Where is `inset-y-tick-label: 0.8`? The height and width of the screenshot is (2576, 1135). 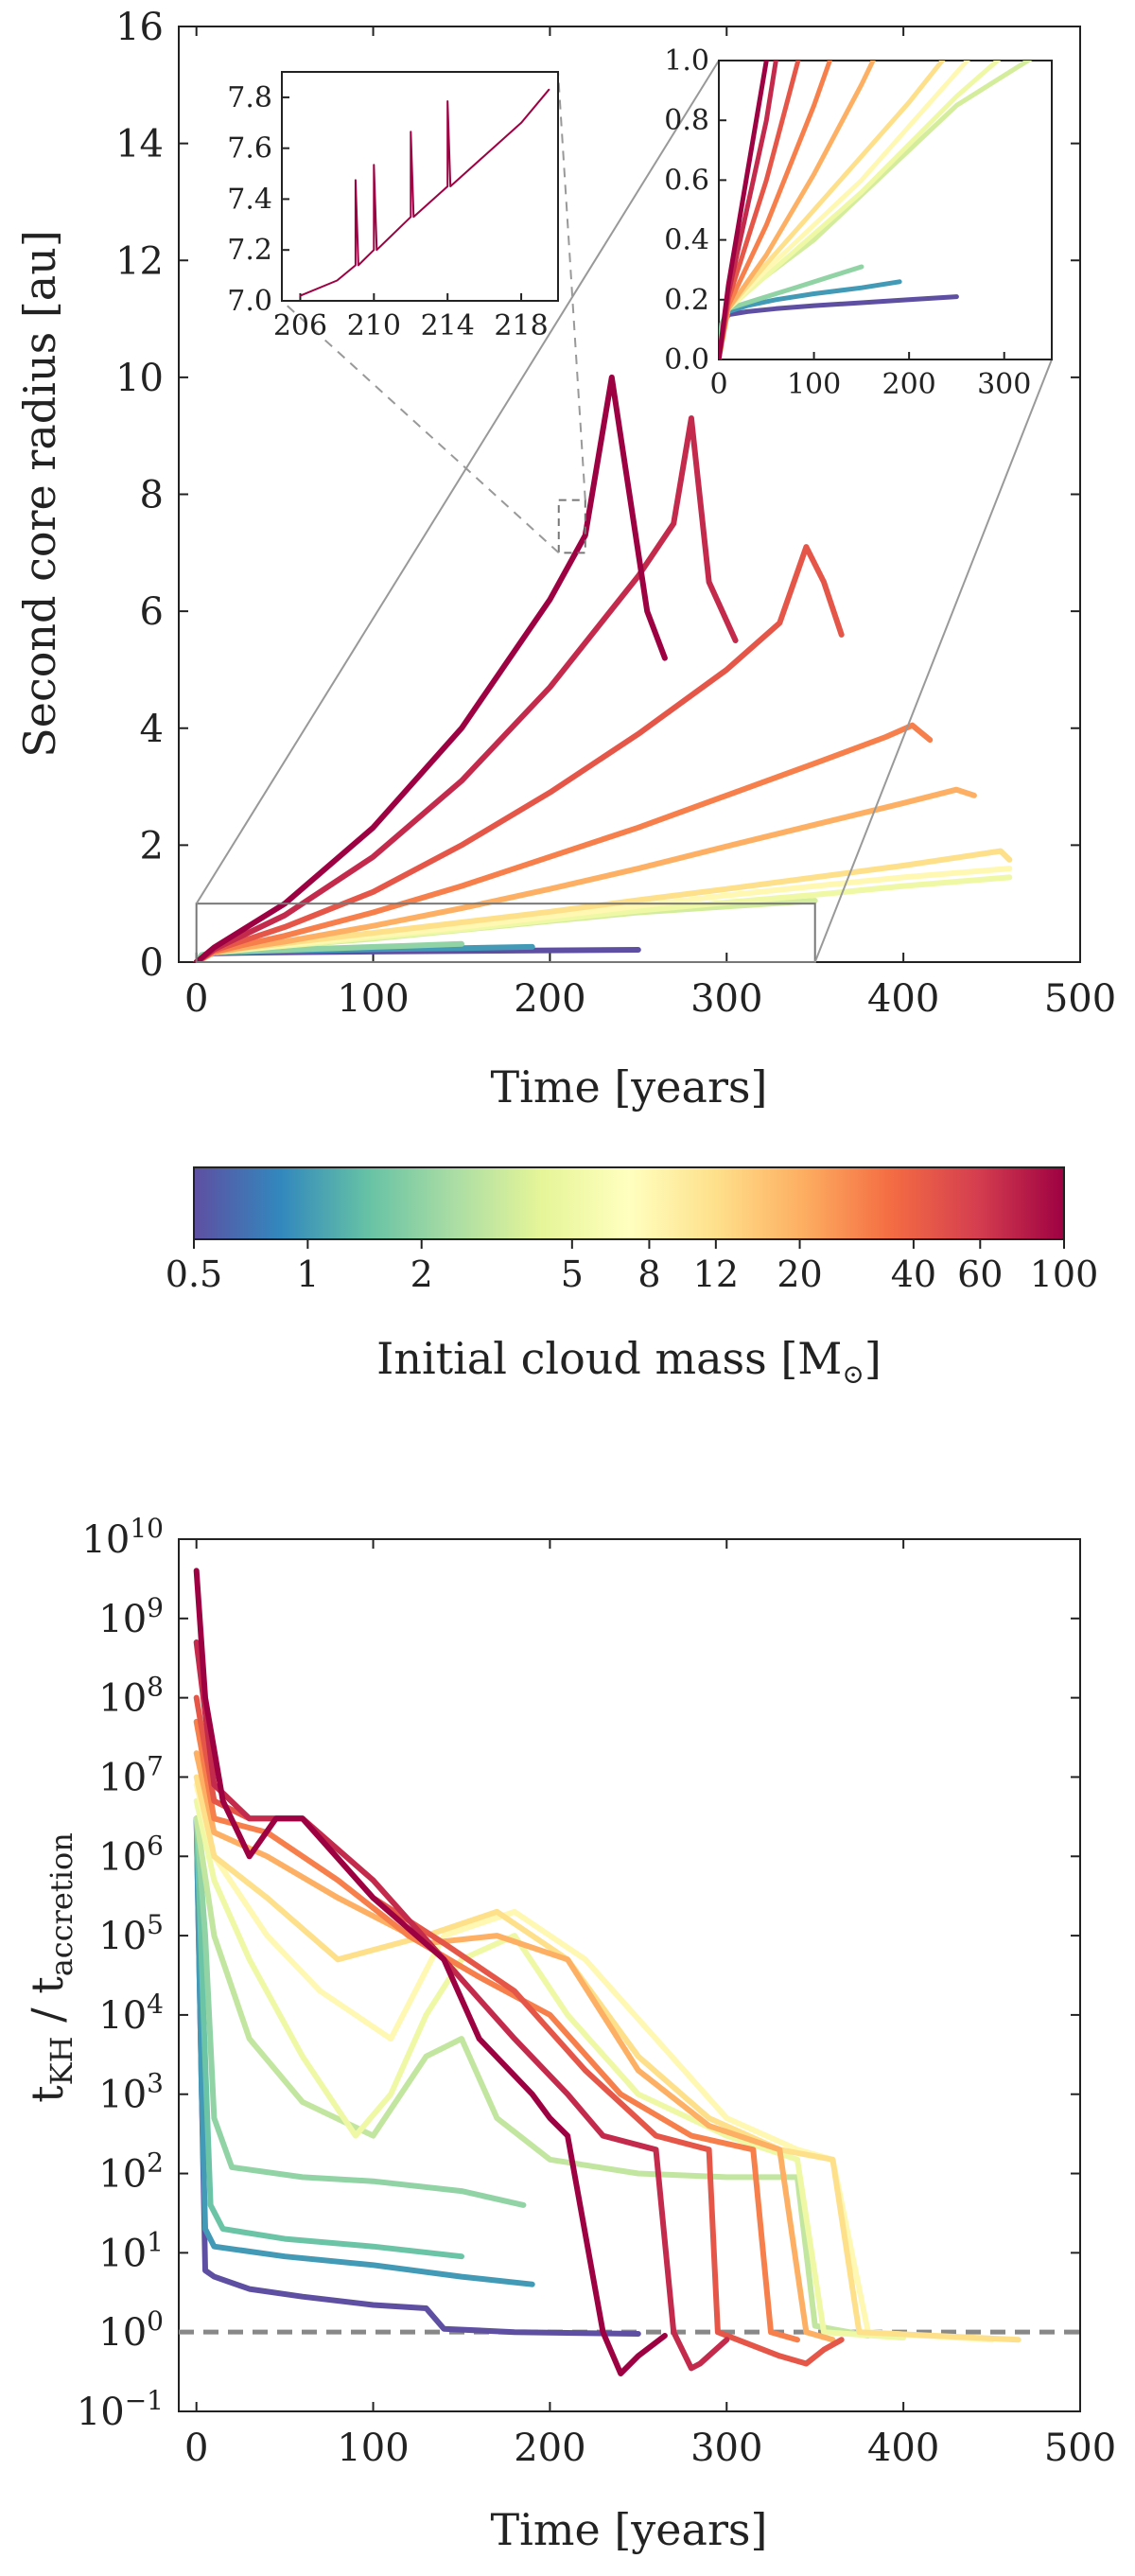 inset-y-tick-label: 0.8 is located at coordinates (686, 121).